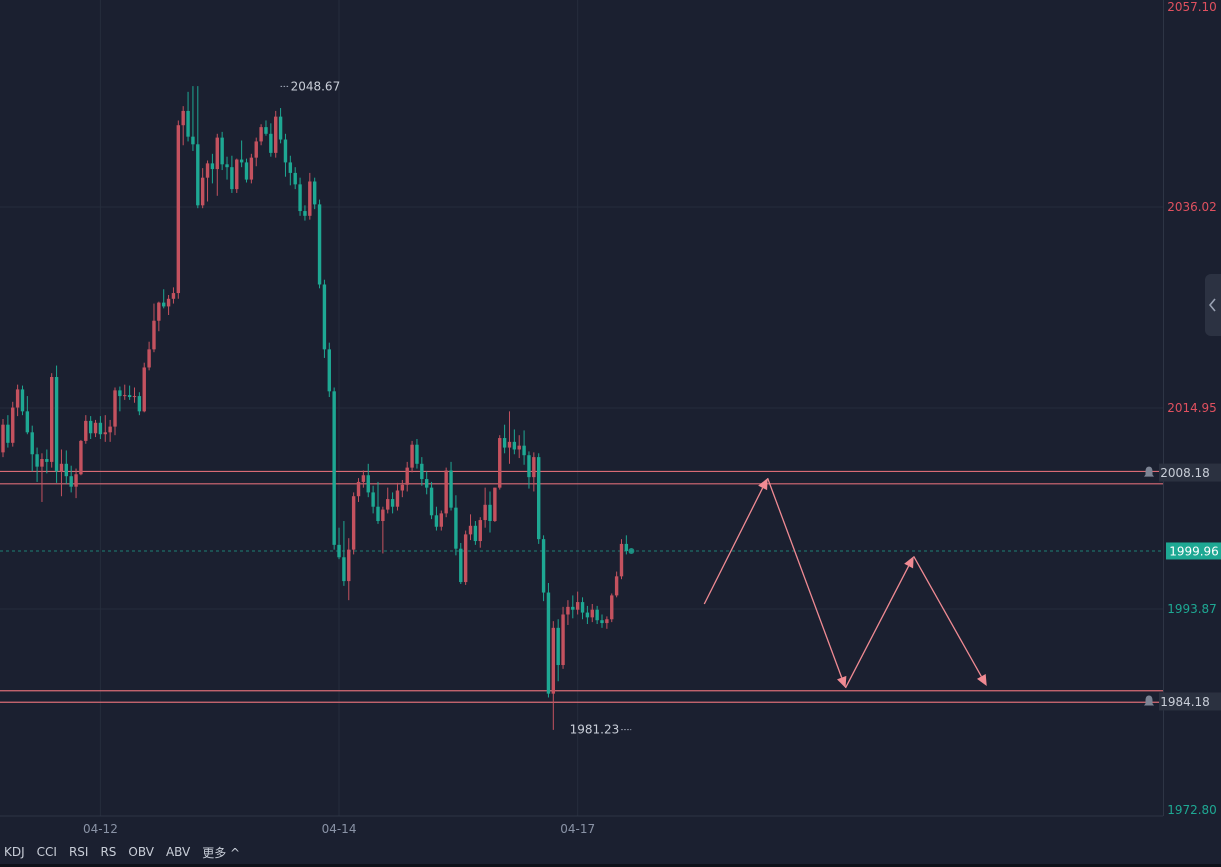 The image size is (1221, 867). I want to click on projection-path, so click(845, 583).